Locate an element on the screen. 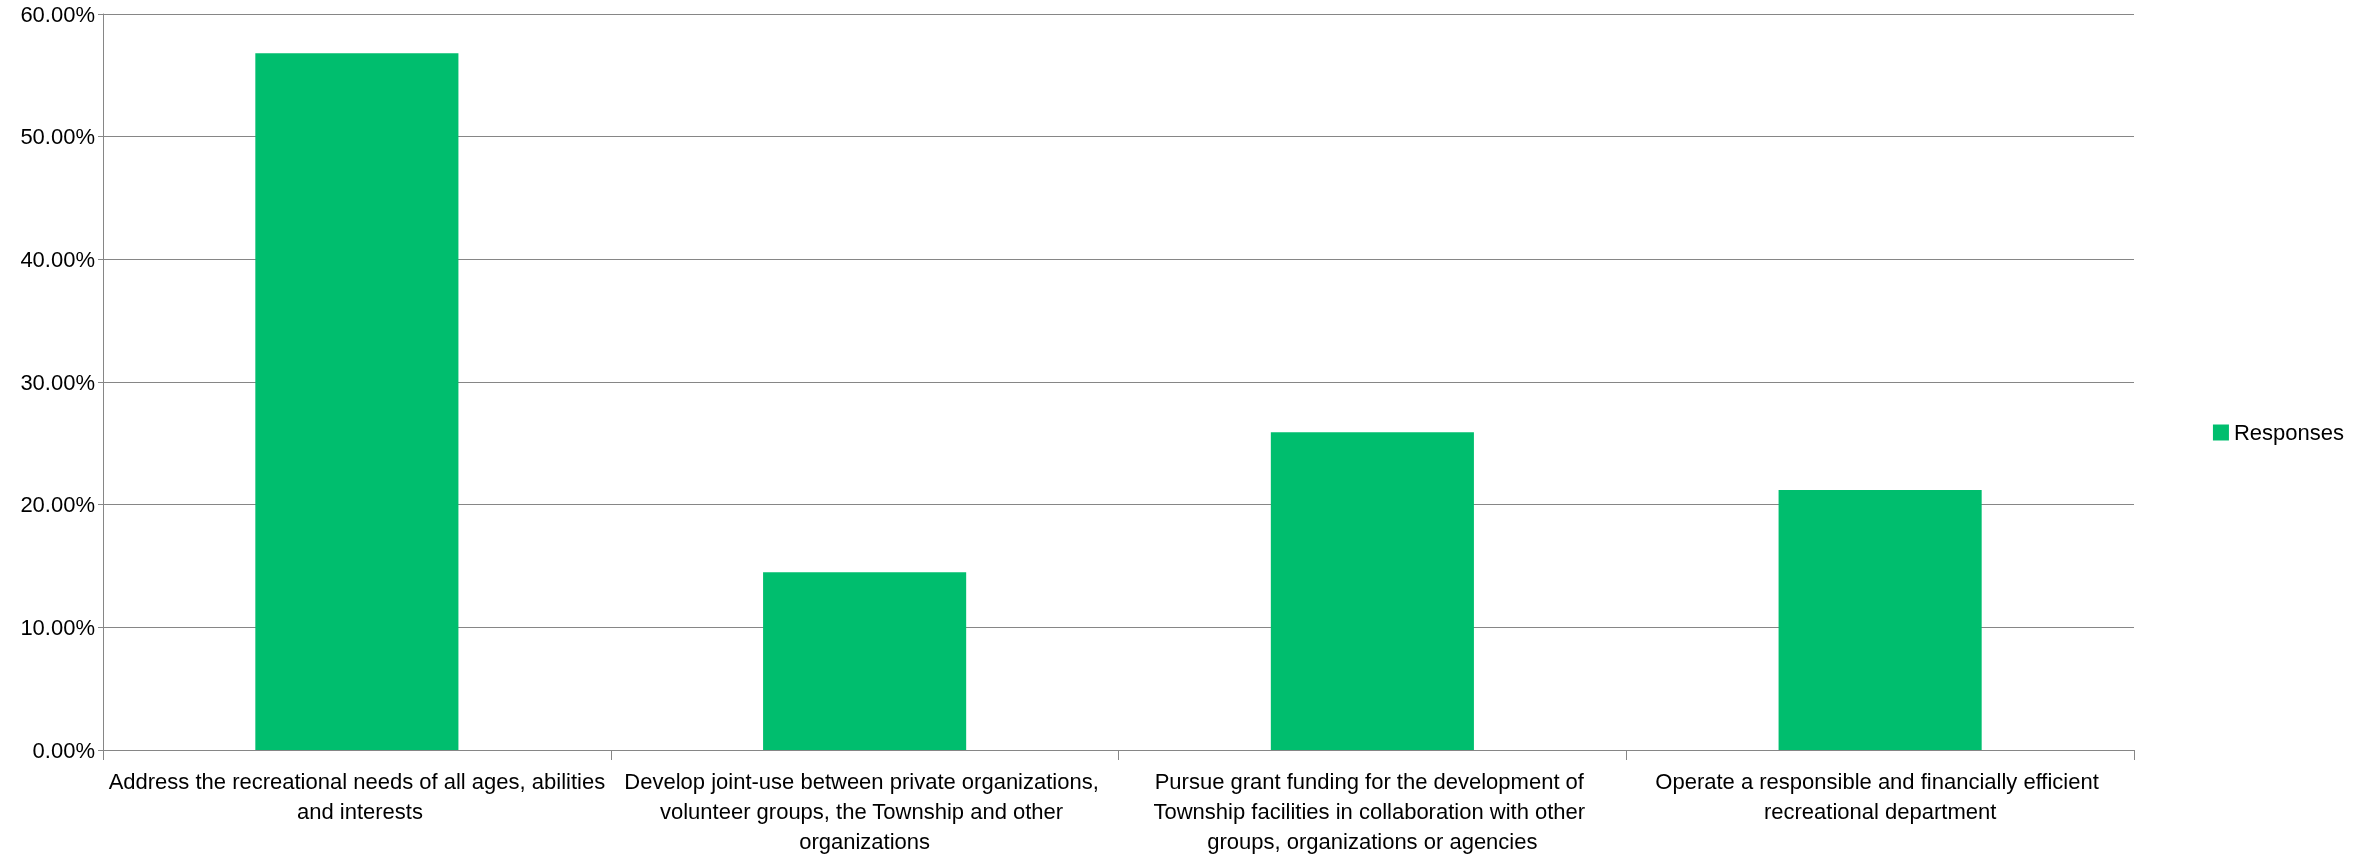 The image size is (2359, 865). x-tick-label: Address the recreational needs of all ages, abilities and interests is located at coordinates (357, 796).